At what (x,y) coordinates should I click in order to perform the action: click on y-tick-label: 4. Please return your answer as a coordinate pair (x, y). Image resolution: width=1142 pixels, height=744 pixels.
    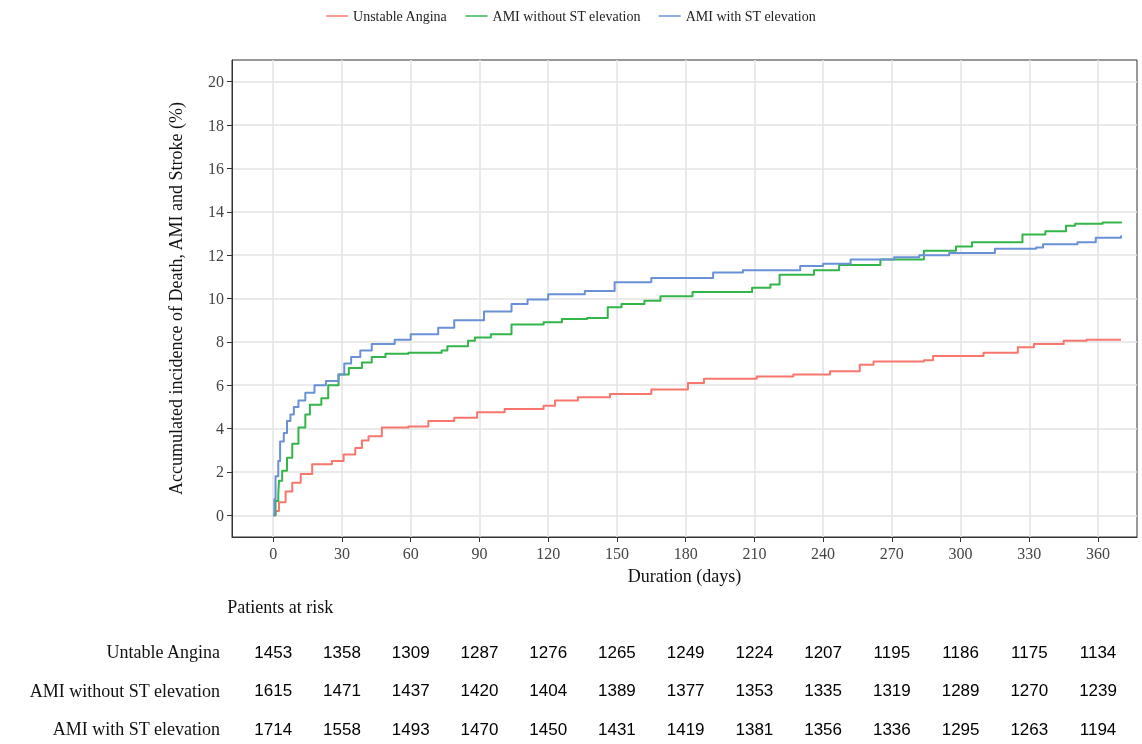
    Looking at the image, I should click on (220, 429).